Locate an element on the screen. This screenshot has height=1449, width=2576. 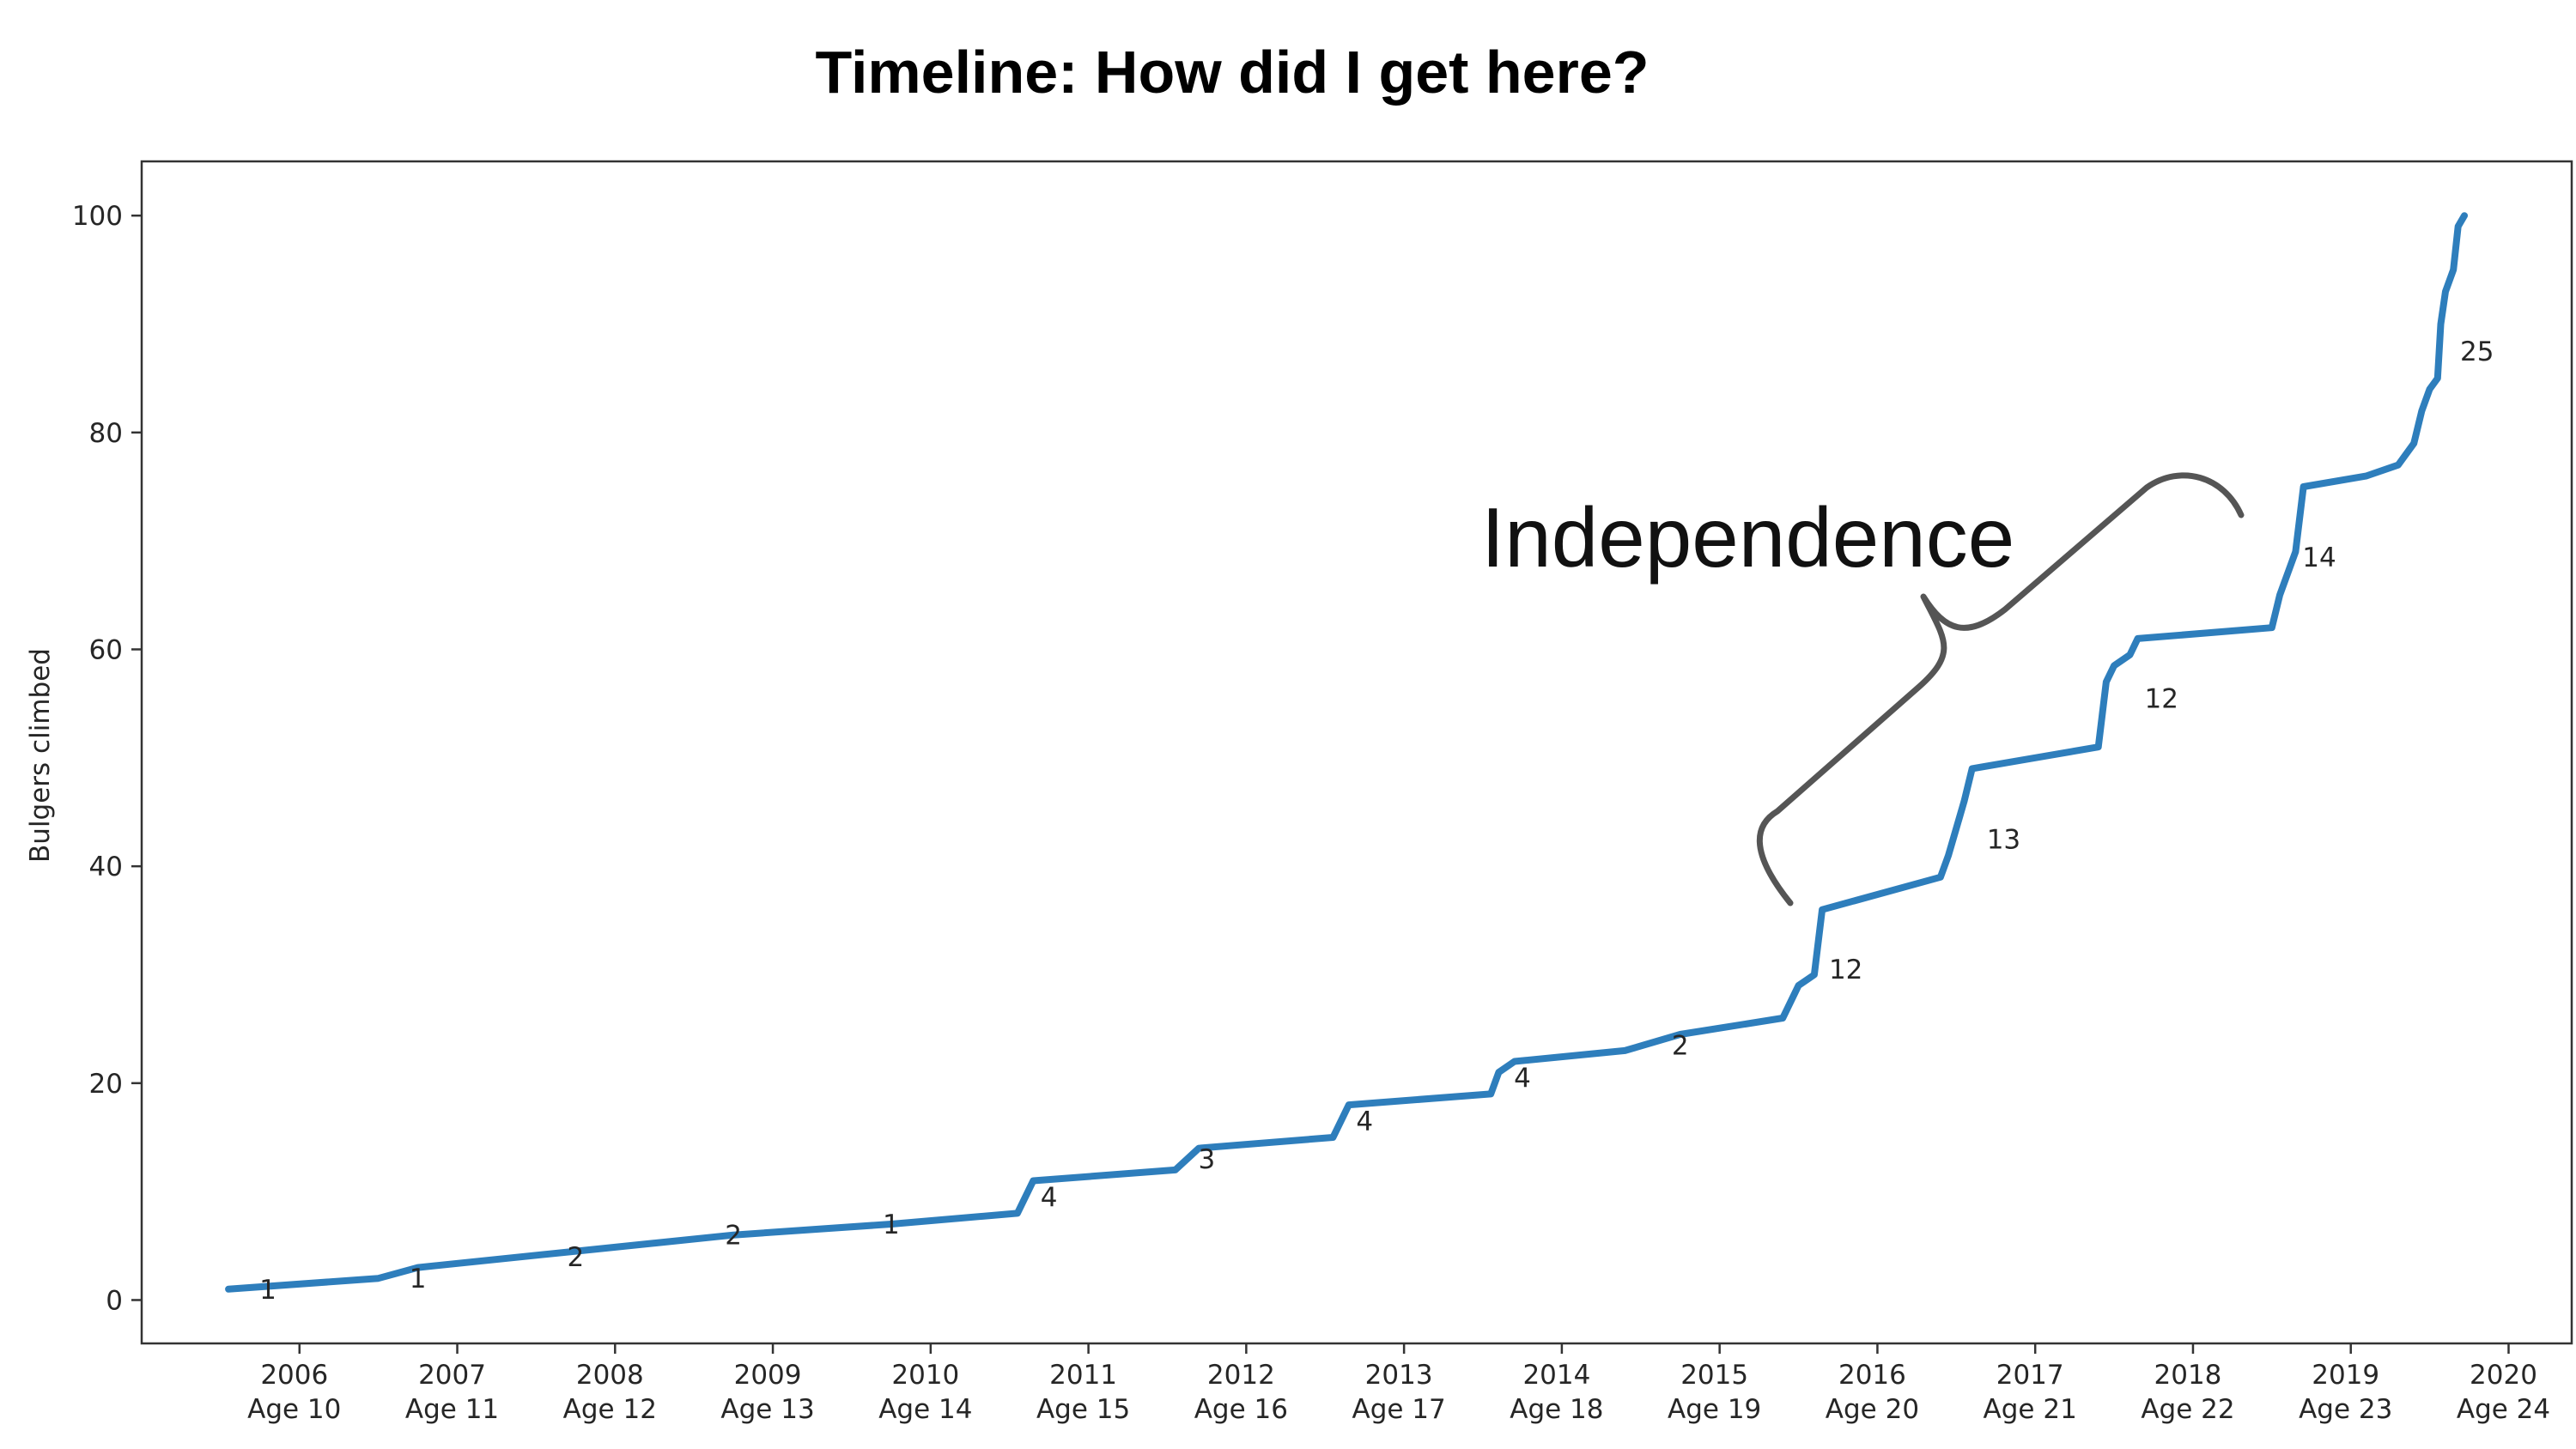
x-tick-year: 2017 is located at coordinates (2030, 1375).